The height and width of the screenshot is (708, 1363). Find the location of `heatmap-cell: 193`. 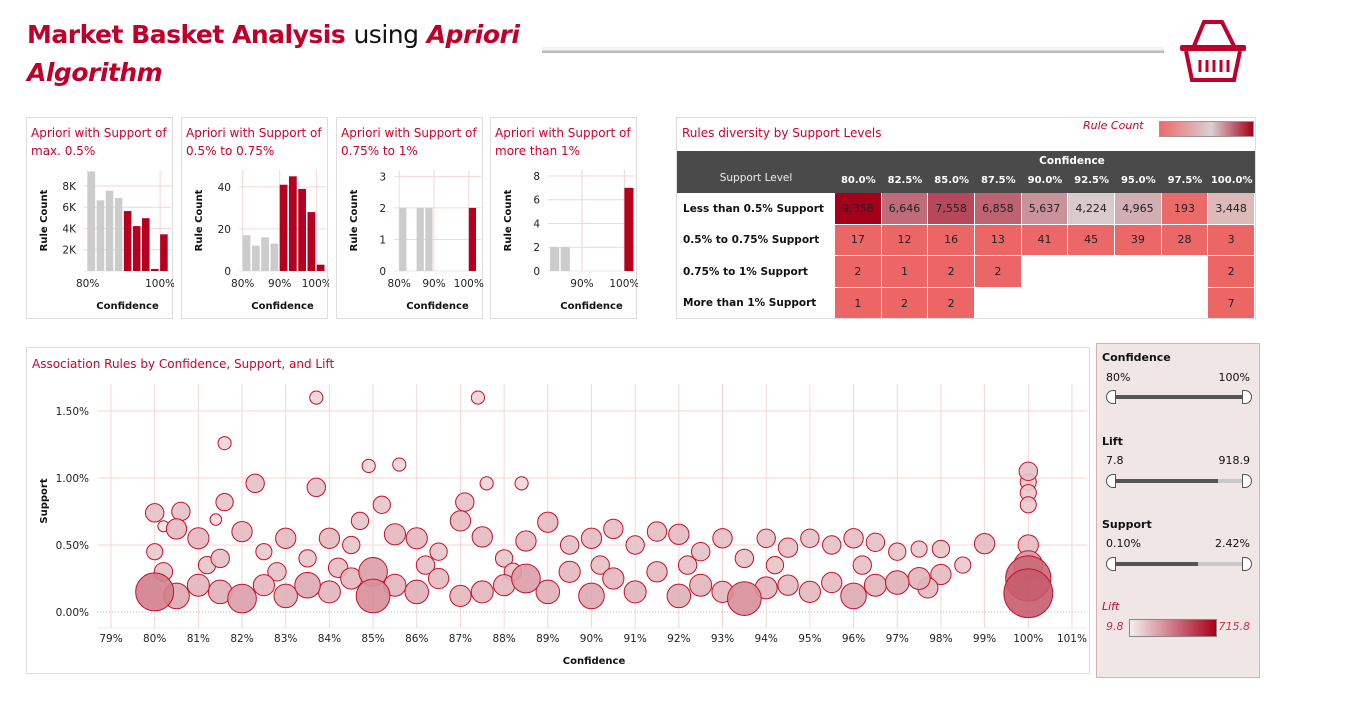

heatmap-cell: 193 is located at coordinates (1184, 208).